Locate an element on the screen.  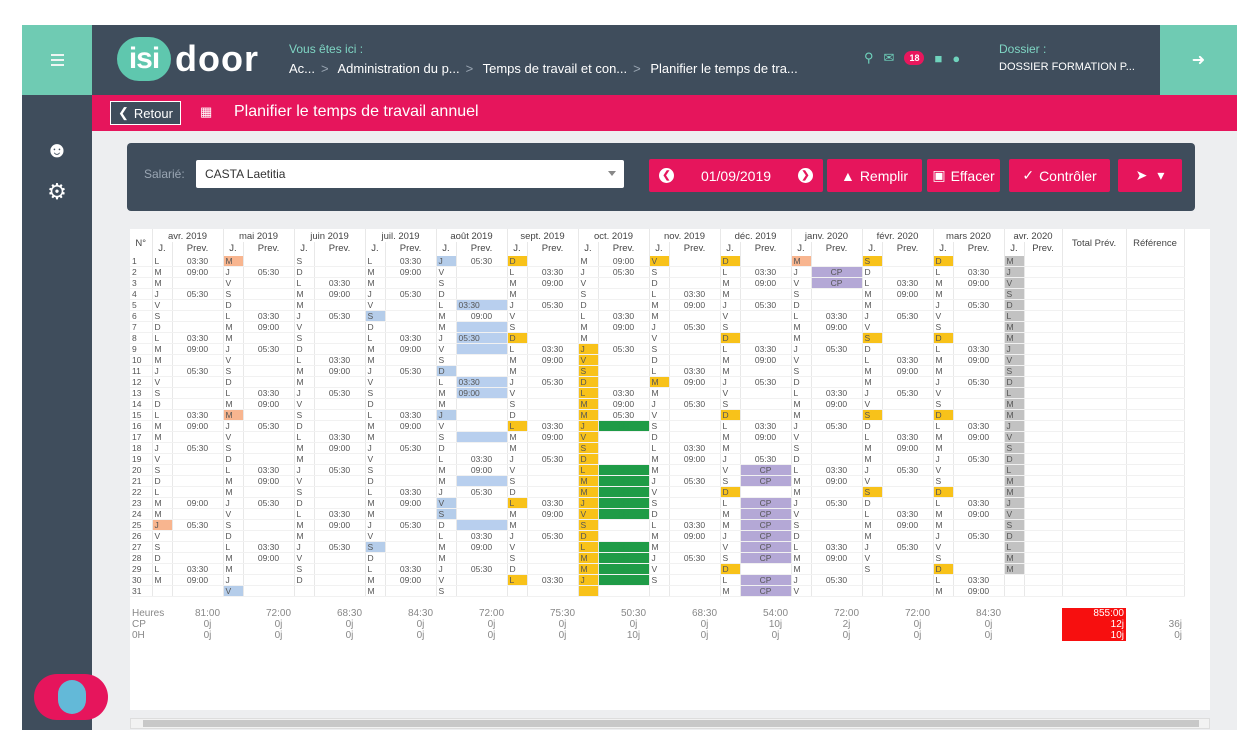
remplir-button: ▲ Remplir is located at coordinates (874, 175).